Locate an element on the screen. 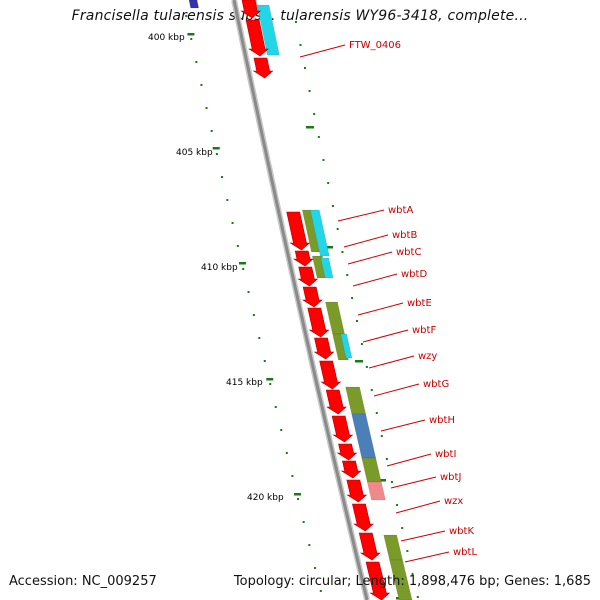 The width and height of the screenshot is (600, 600). gene-label: FTW_0406 is located at coordinates (375, 45).